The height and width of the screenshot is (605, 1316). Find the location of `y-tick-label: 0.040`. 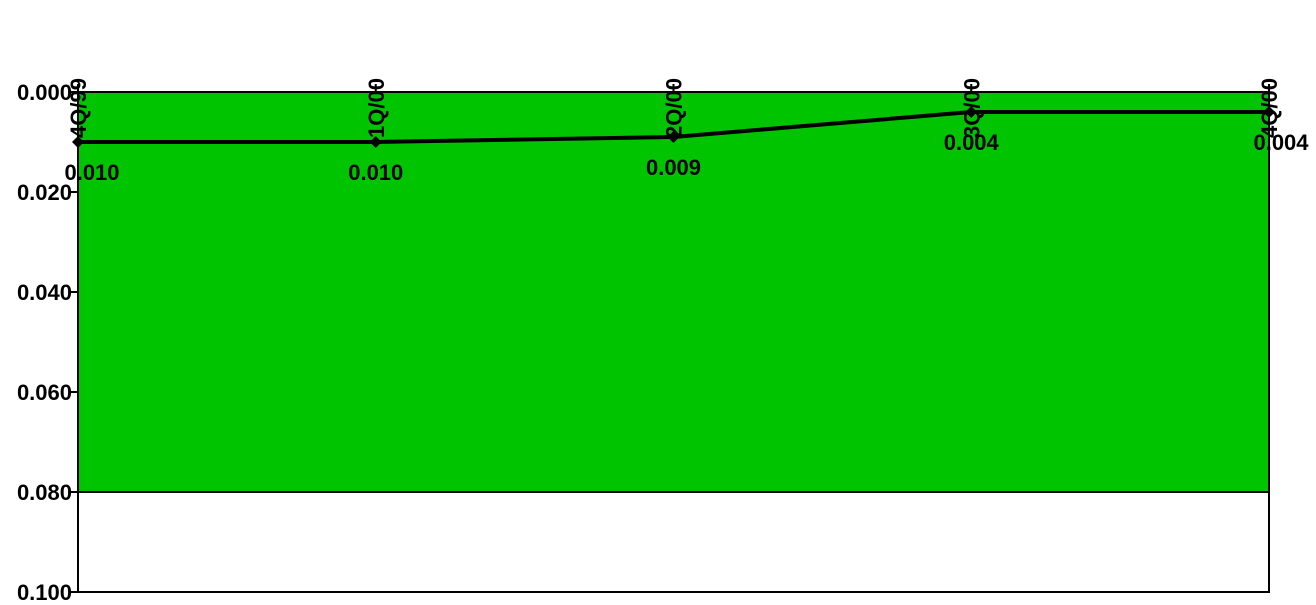

y-tick-label: 0.040 is located at coordinates (44, 292).